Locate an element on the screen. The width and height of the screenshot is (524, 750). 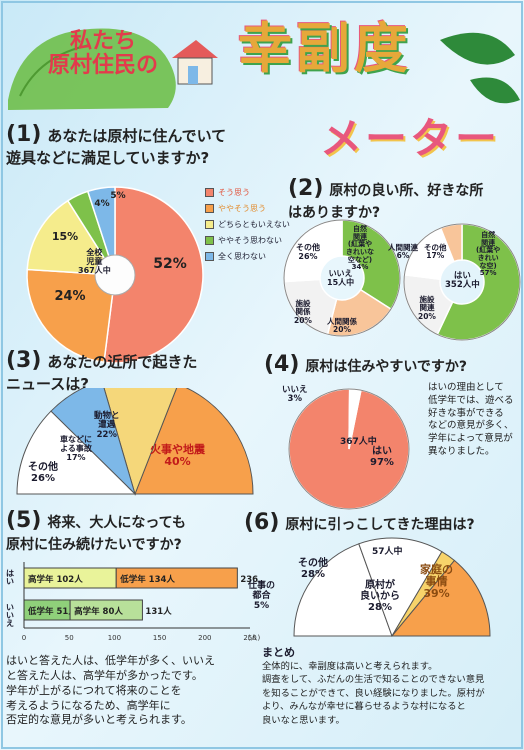
q4-heading: (4) 原村は住みやすいですか? is located at coordinates (394, 365).